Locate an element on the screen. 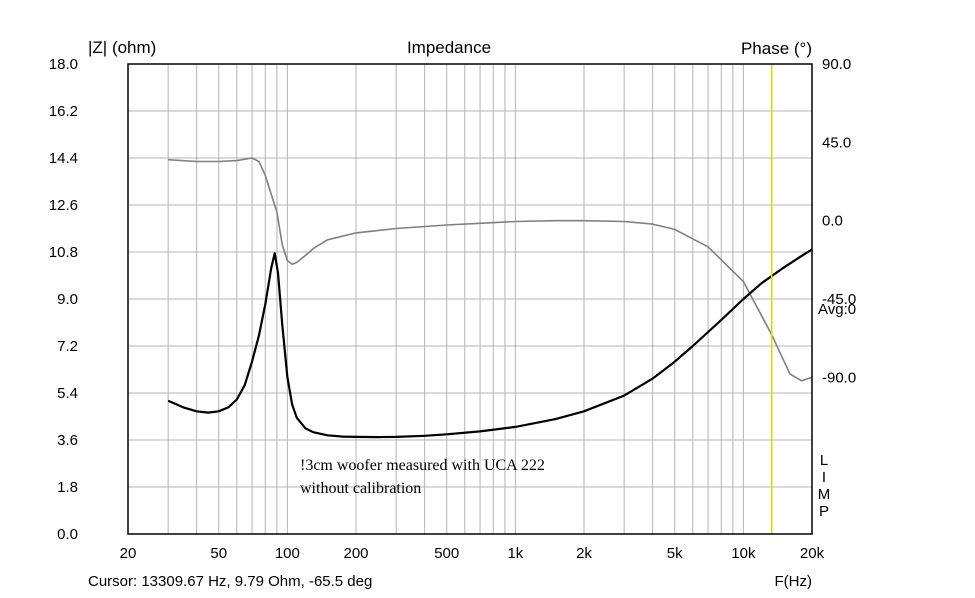 This screenshot has width=975, height=598. y-left-tick-label: 0.0 is located at coordinates (67, 534).